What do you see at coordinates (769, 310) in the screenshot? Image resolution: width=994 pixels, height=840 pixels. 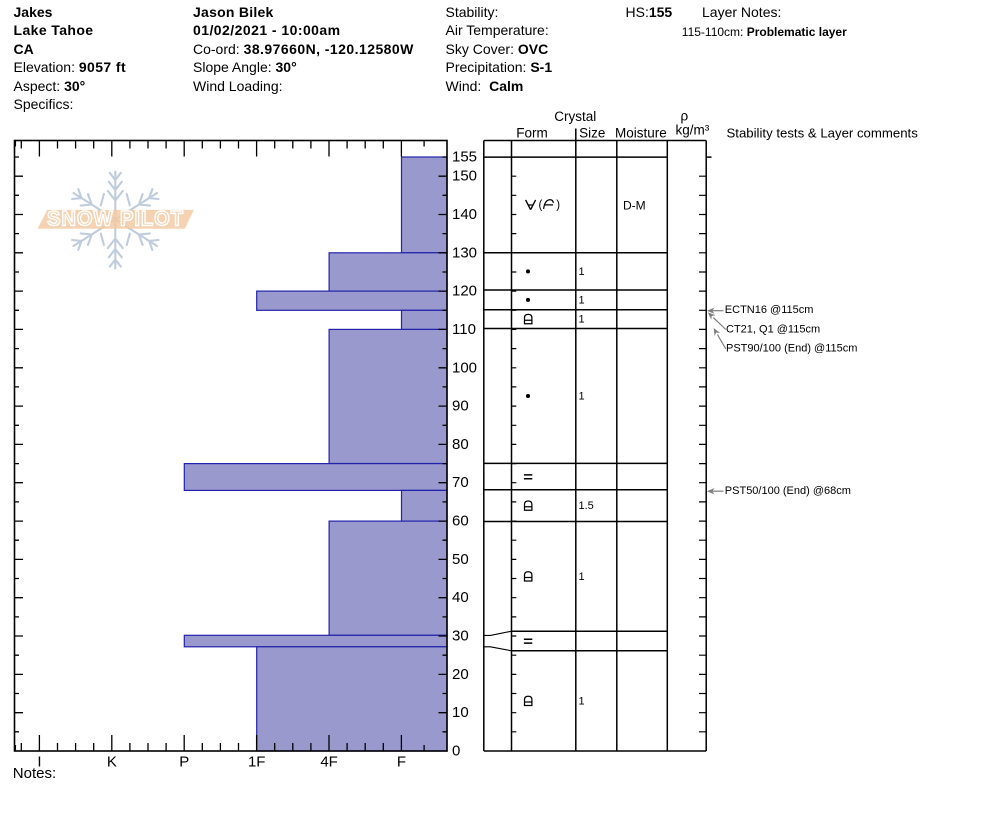 I see `svg-text: ECTN16 @115cm` at bounding box center [769, 310].